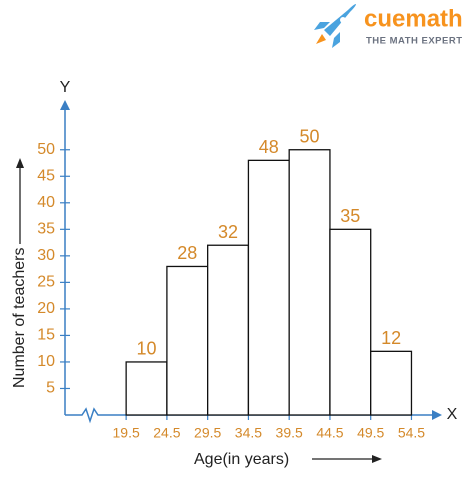 Image resolution: width=468 pixels, height=477 pixels. What do you see at coordinates (46, 202) in the screenshot?
I see `y-tick-label: 40` at bounding box center [46, 202].